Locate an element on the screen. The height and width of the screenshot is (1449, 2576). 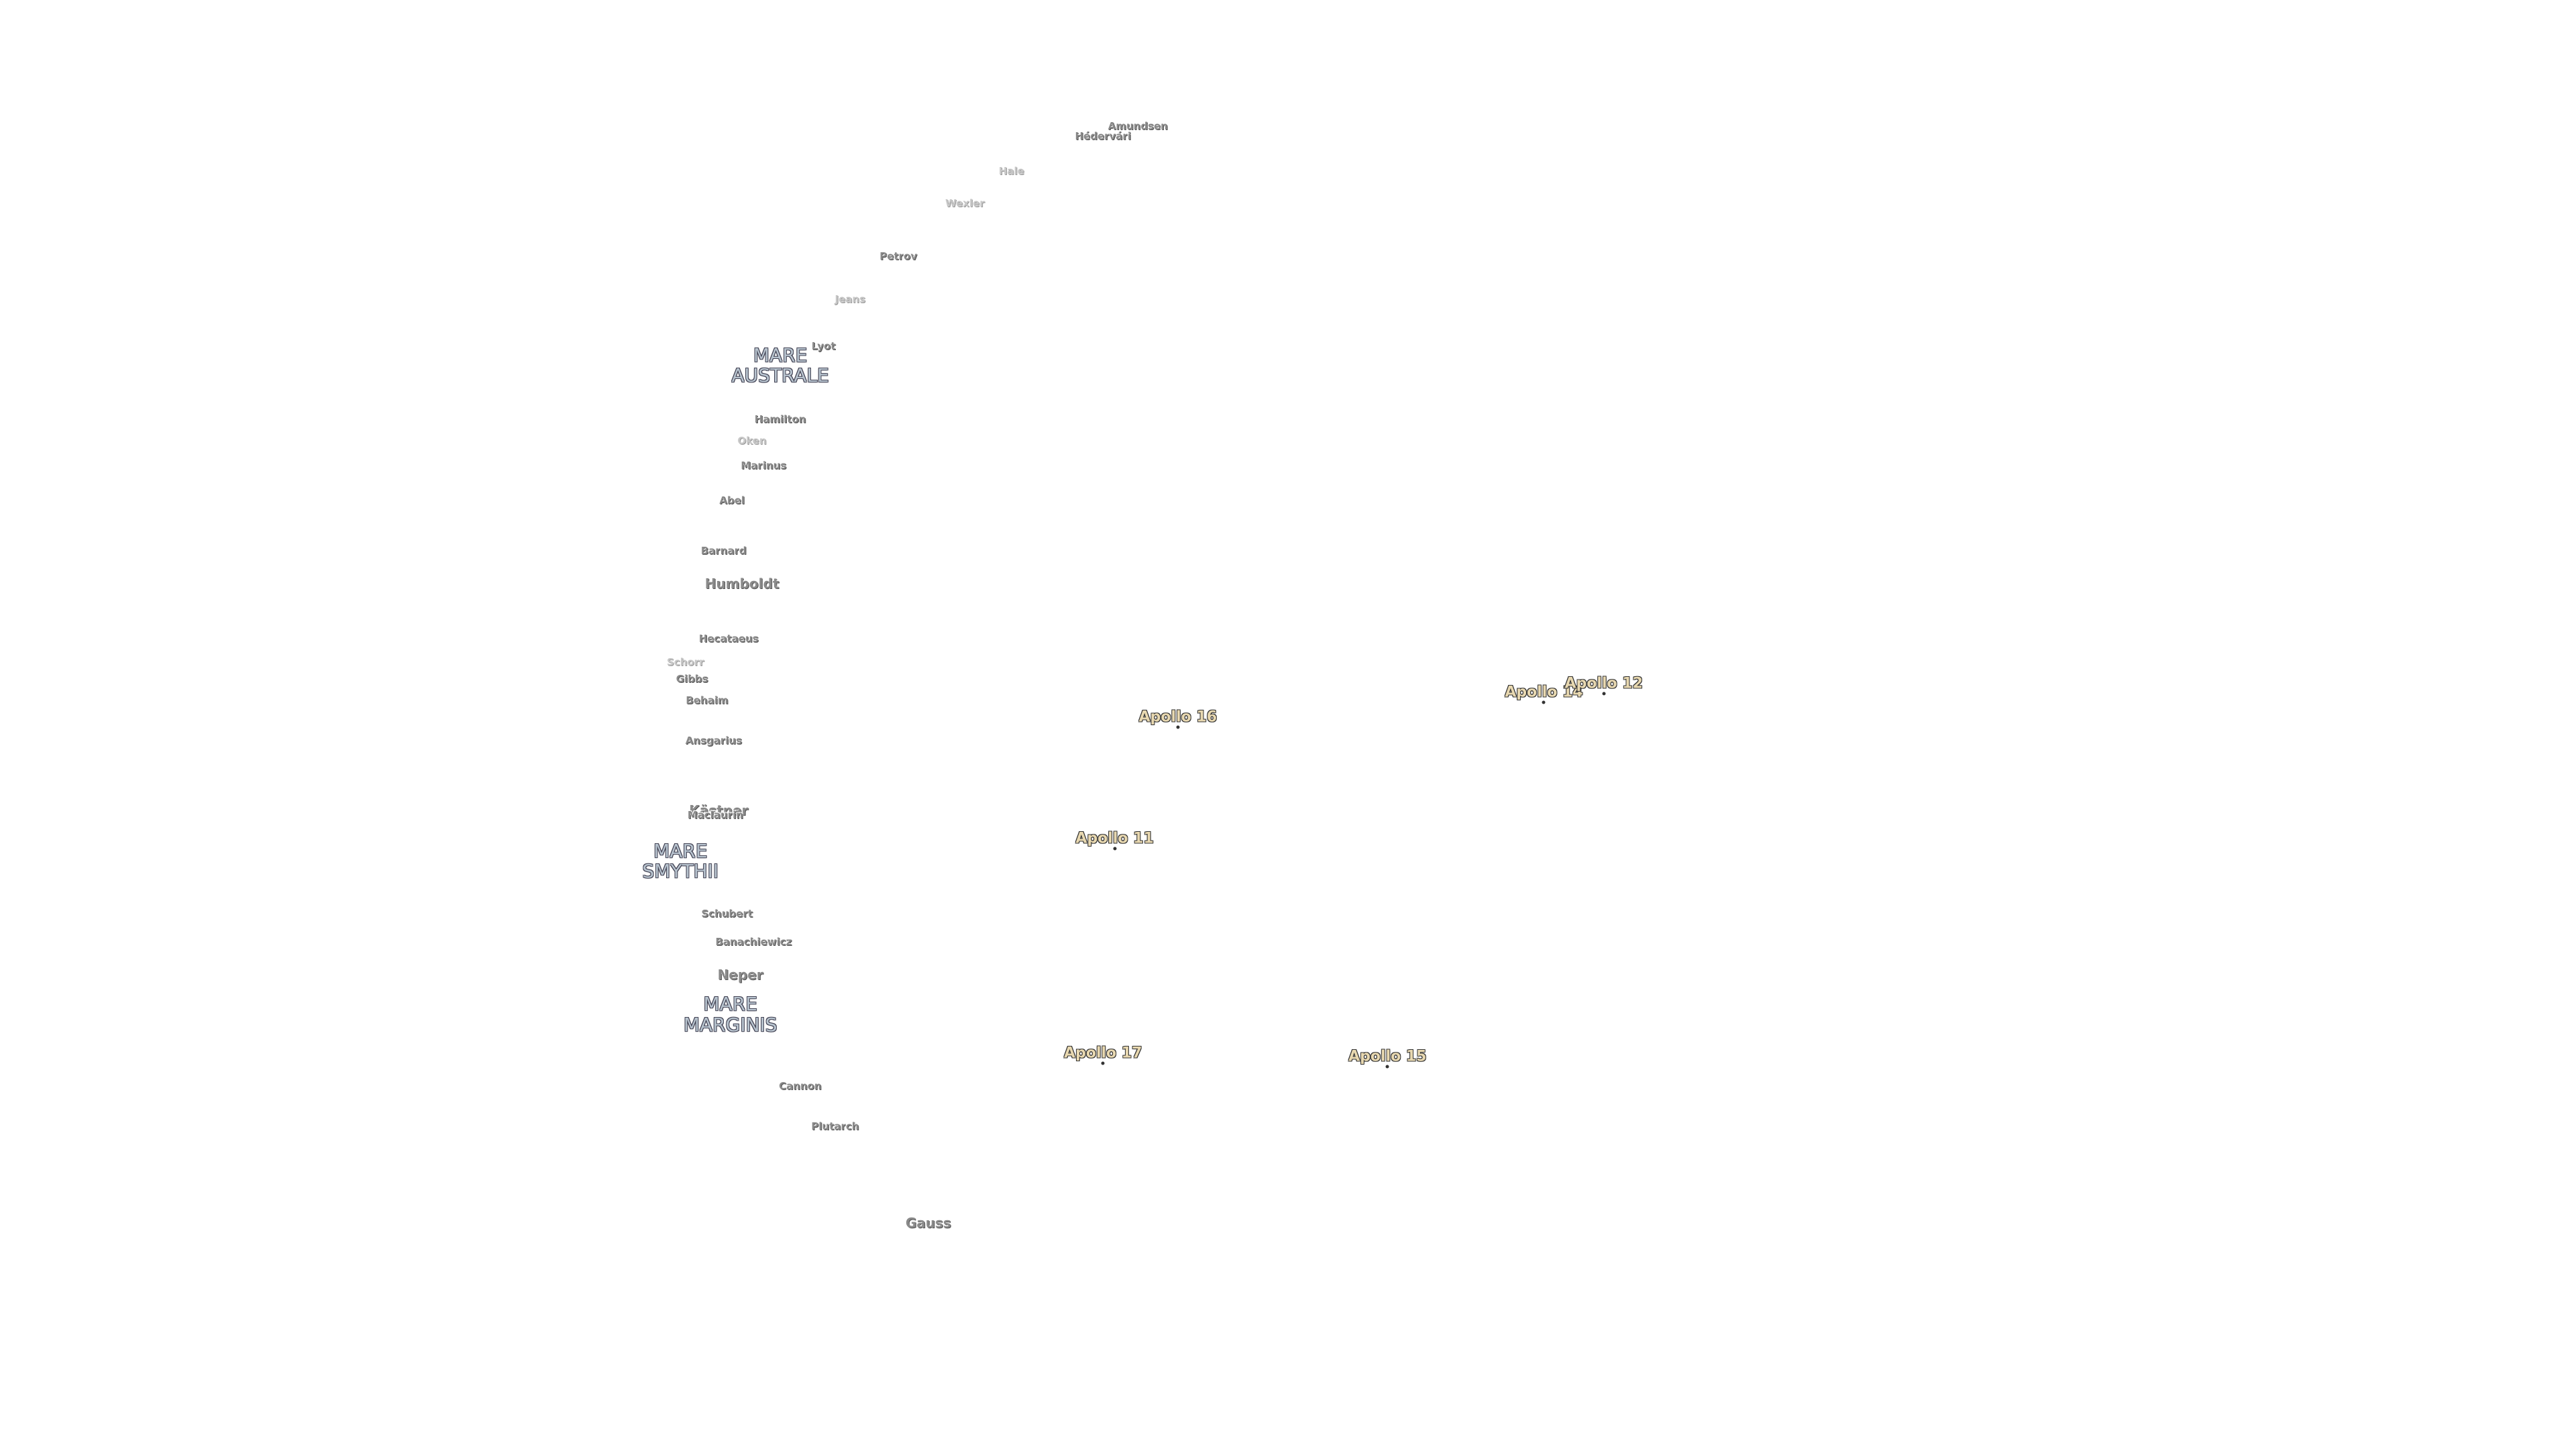
crater-label: Lyot is located at coordinates (823, 345).